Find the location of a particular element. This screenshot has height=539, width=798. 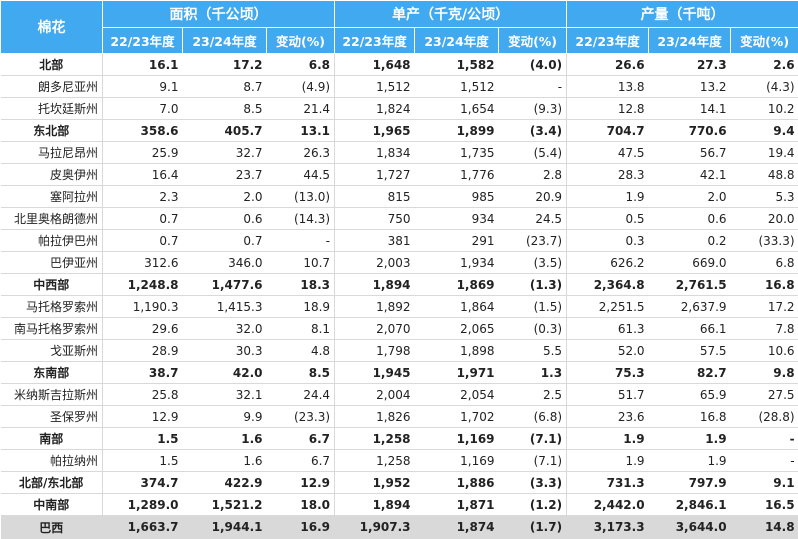

table-cell: 1,871 is located at coordinates (457, 505).